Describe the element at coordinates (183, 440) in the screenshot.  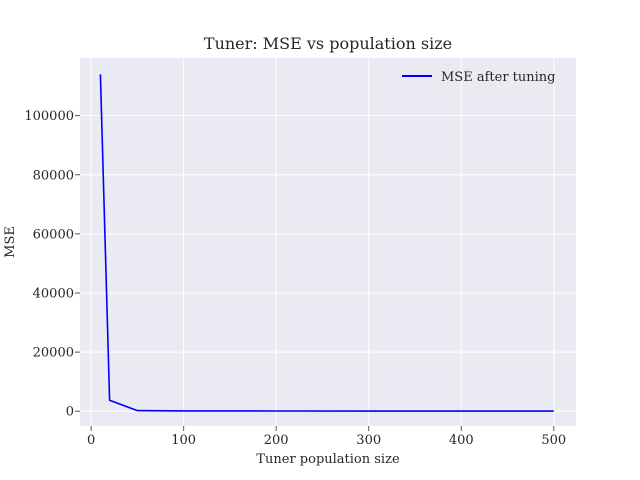
I see `x-tick-label: 100` at that location.